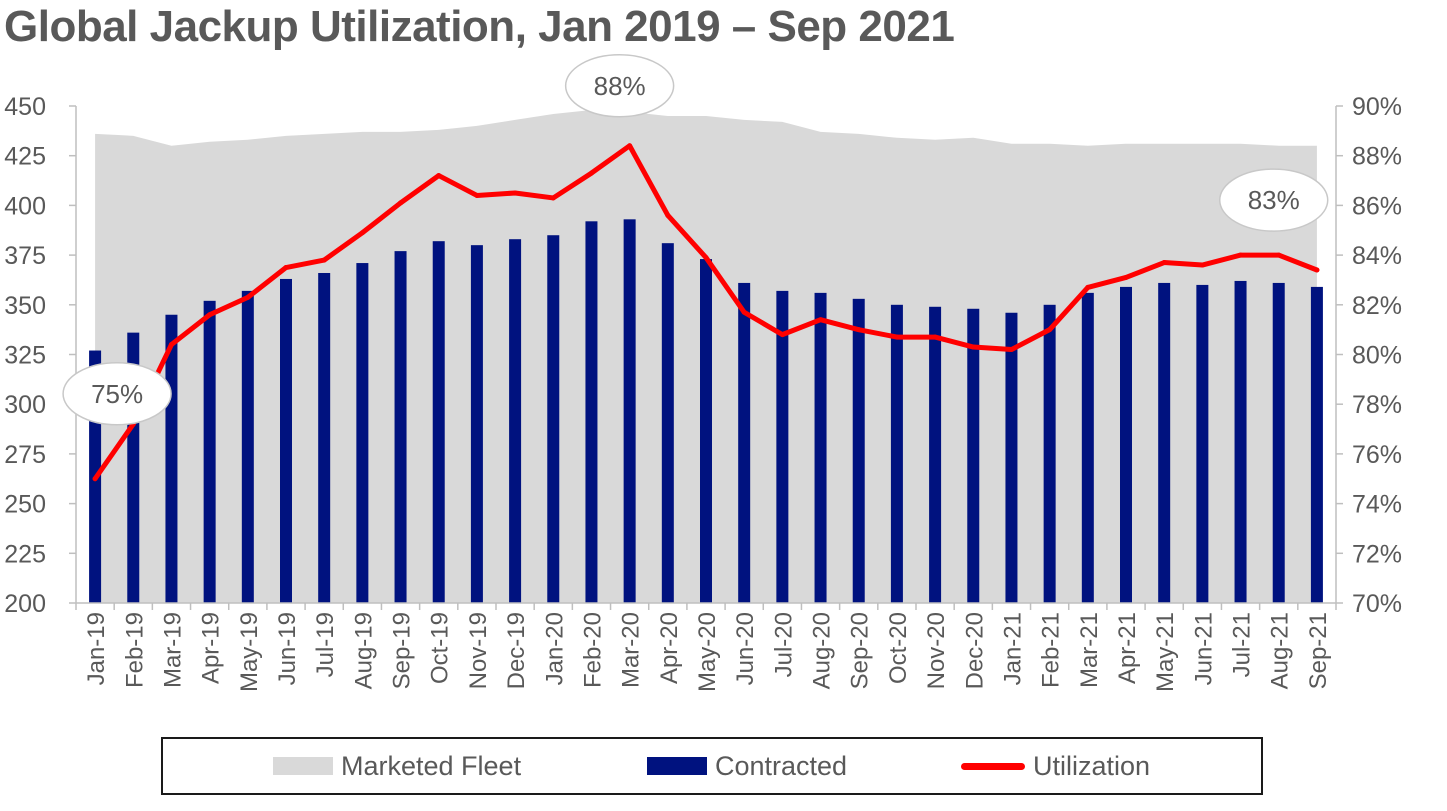 The height and width of the screenshot is (811, 1447). What do you see at coordinates (781, 765) in the screenshot?
I see `legend-label-contracted: Contracted` at bounding box center [781, 765].